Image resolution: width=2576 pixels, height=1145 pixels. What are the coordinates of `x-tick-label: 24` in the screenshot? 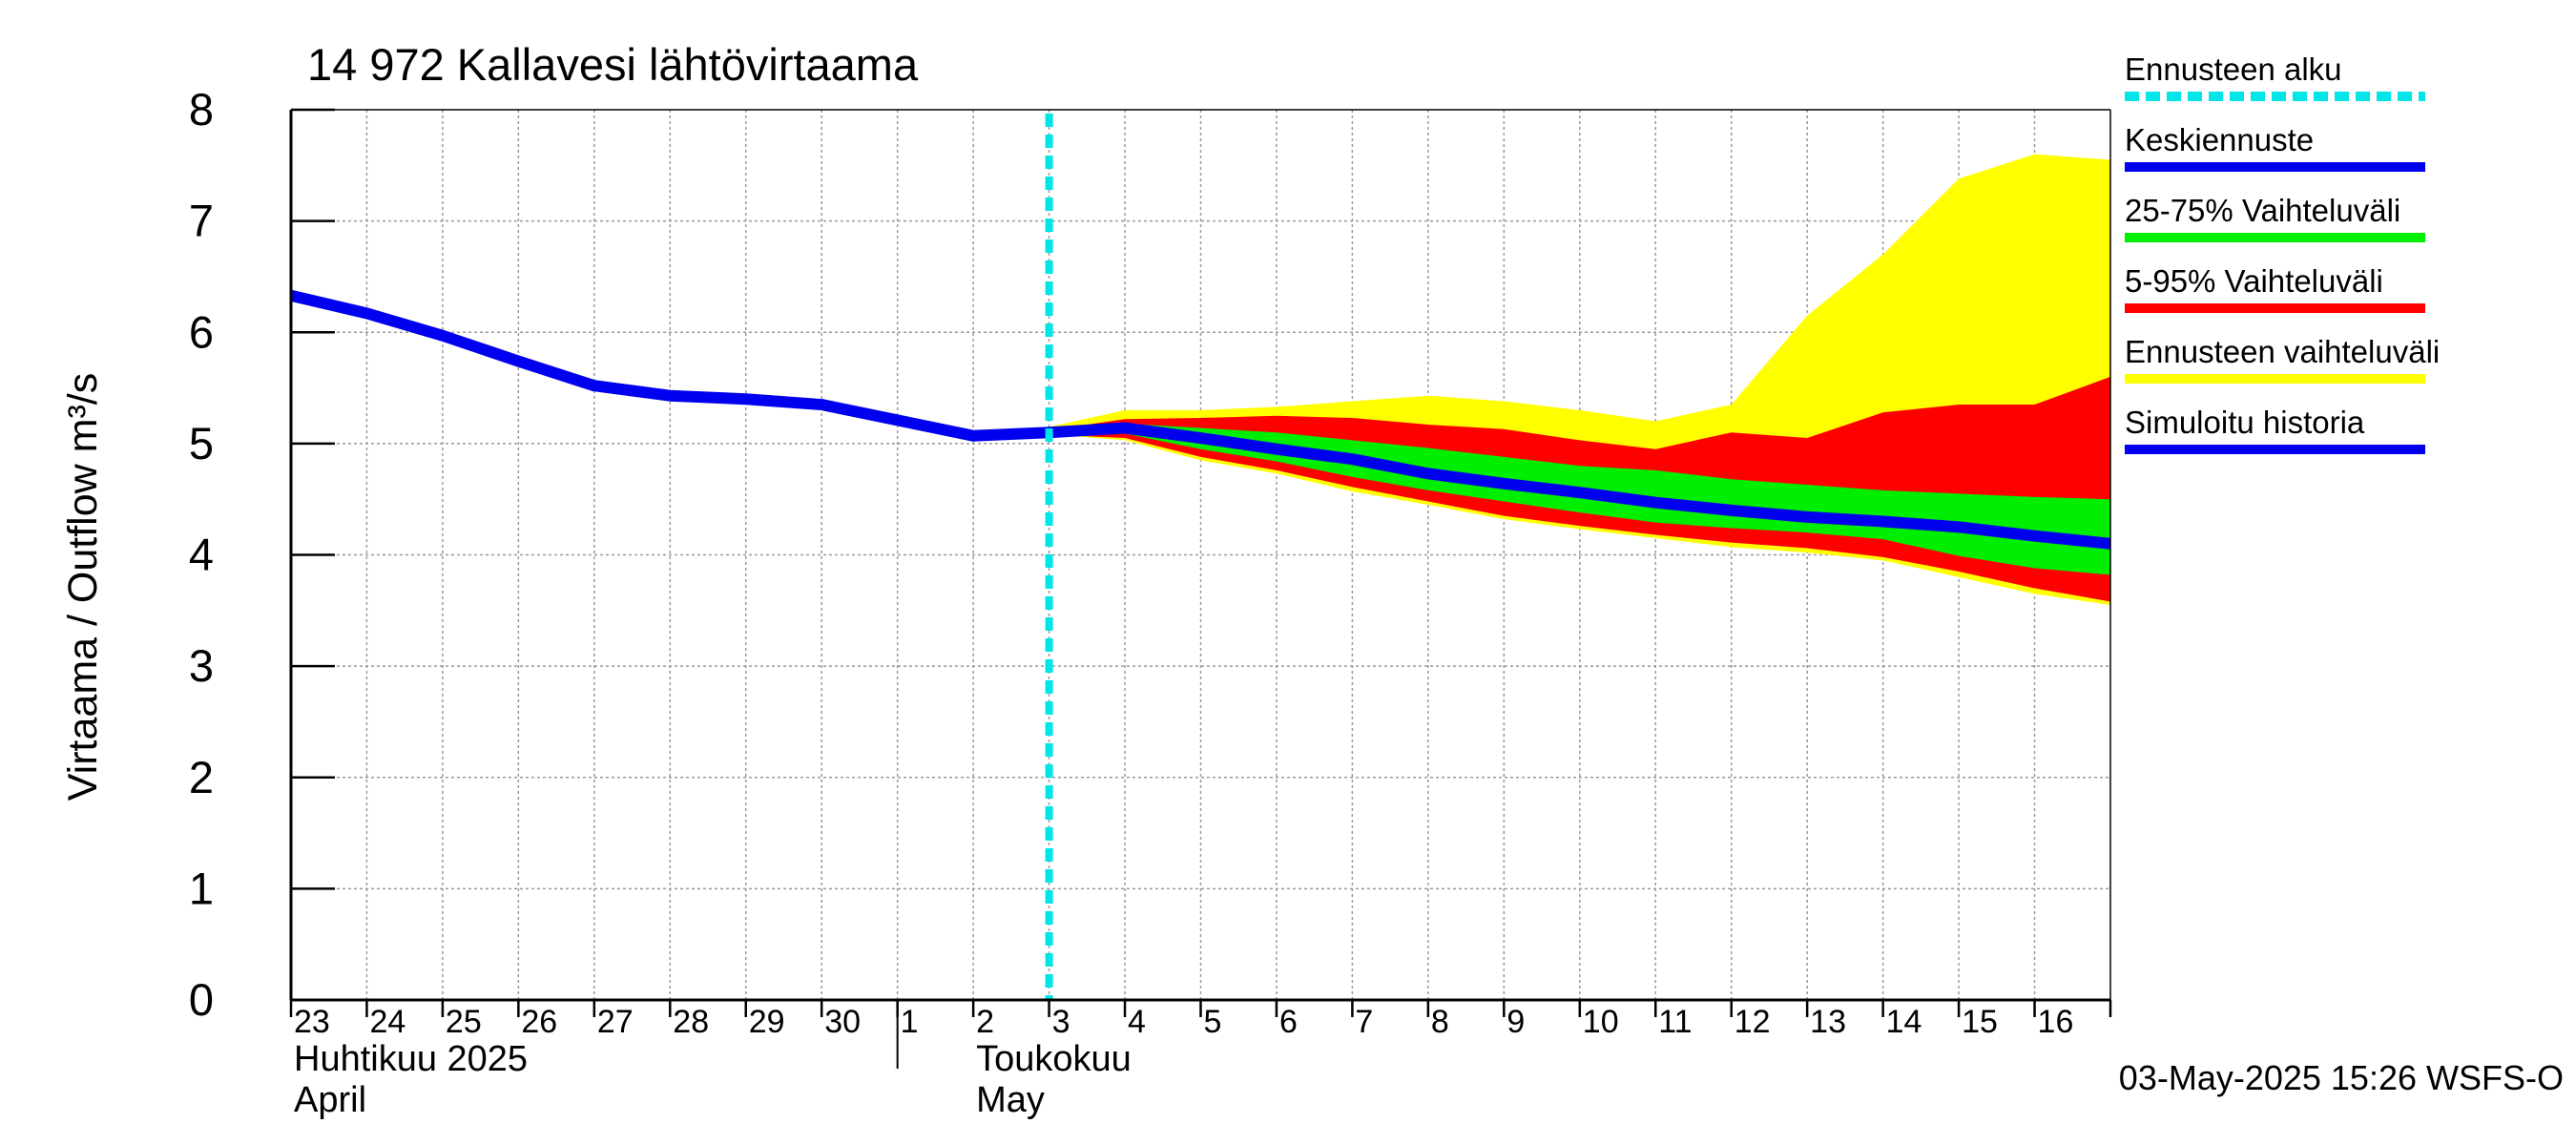 It's located at (387, 1022).